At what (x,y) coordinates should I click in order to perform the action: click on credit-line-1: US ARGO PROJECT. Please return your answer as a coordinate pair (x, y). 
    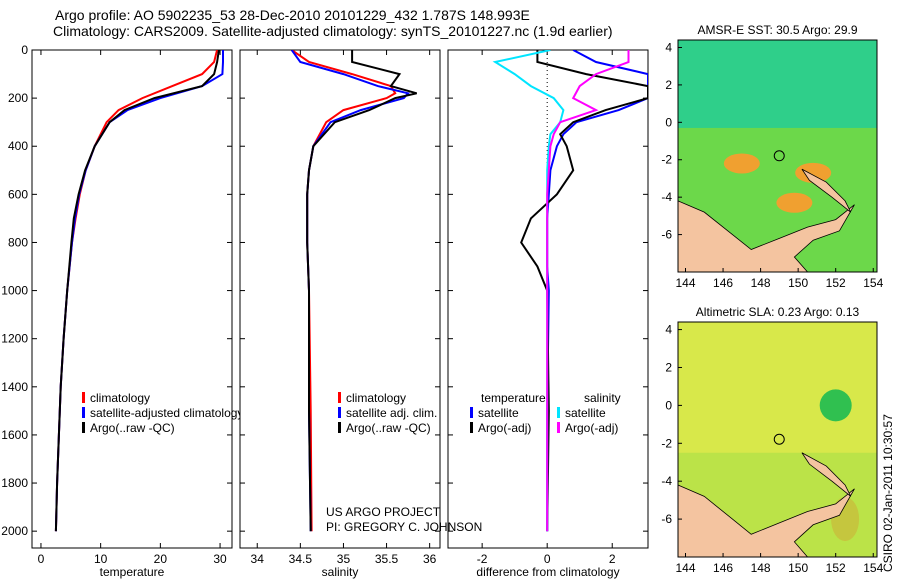
    Looking at the image, I should click on (383, 512).